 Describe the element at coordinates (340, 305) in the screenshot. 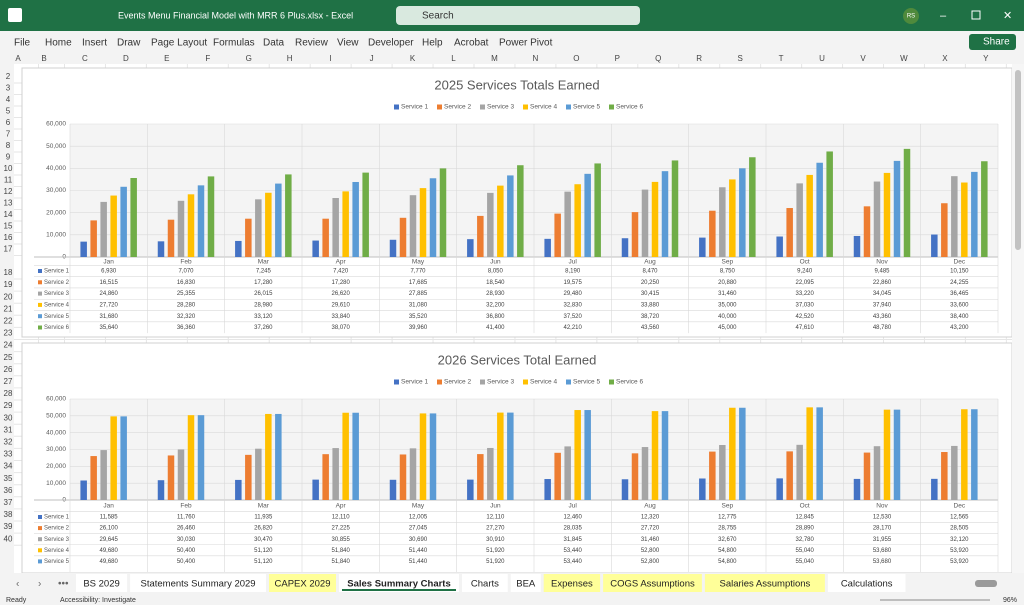

I see `table-value: 29,610` at that location.